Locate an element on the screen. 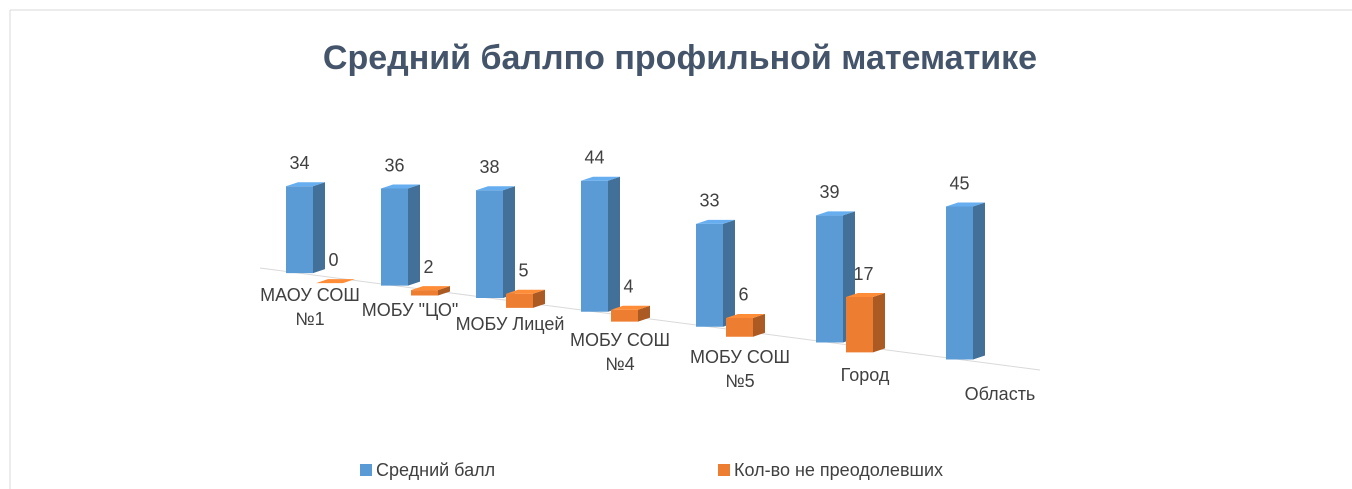 The height and width of the screenshot is (489, 1352). x-tick-label: МОБУ СОШ №4 is located at coordinates (620, 351).